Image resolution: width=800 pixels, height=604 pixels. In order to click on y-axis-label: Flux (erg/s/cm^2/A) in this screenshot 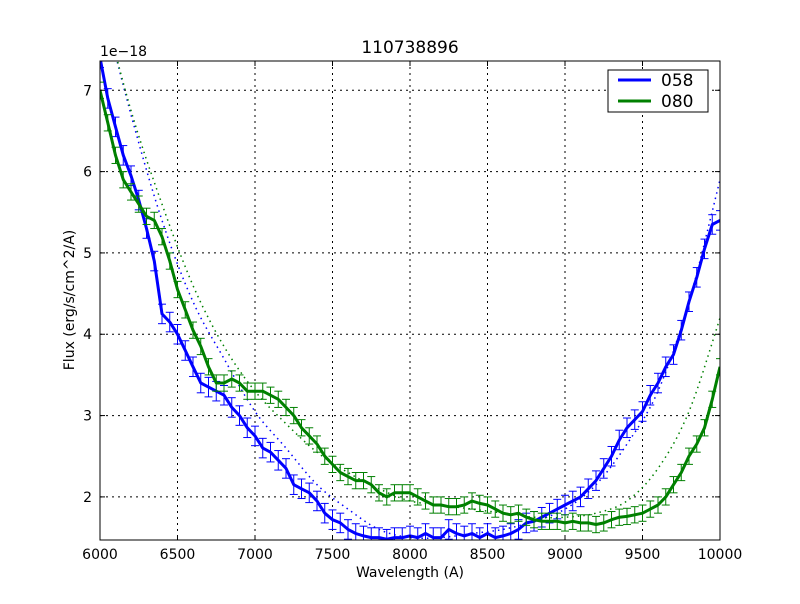, I will do `click(70, 300)`.